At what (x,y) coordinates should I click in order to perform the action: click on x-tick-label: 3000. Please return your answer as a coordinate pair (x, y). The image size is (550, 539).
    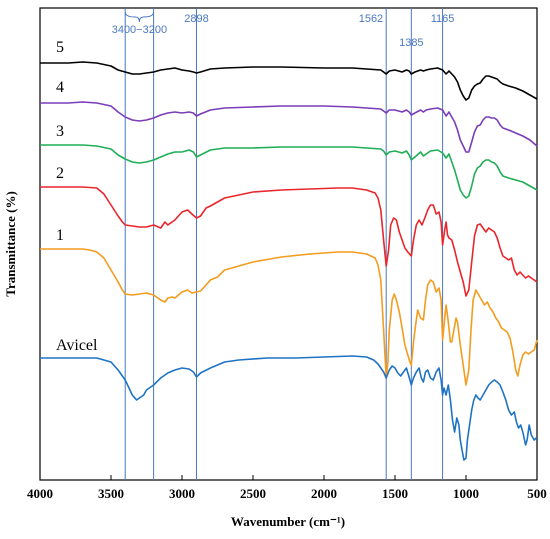
    Looking at the image, I should click on (182, 493).